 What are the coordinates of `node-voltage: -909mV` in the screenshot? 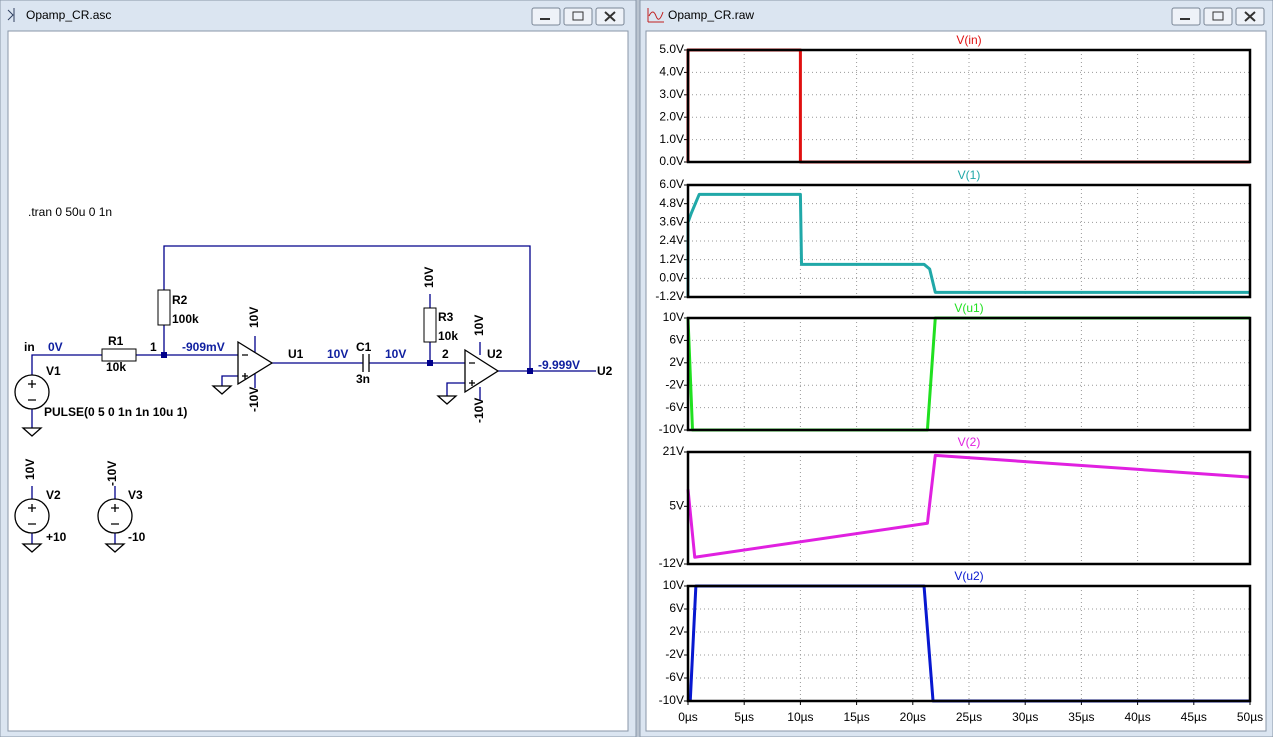 It's located at (203, 347).